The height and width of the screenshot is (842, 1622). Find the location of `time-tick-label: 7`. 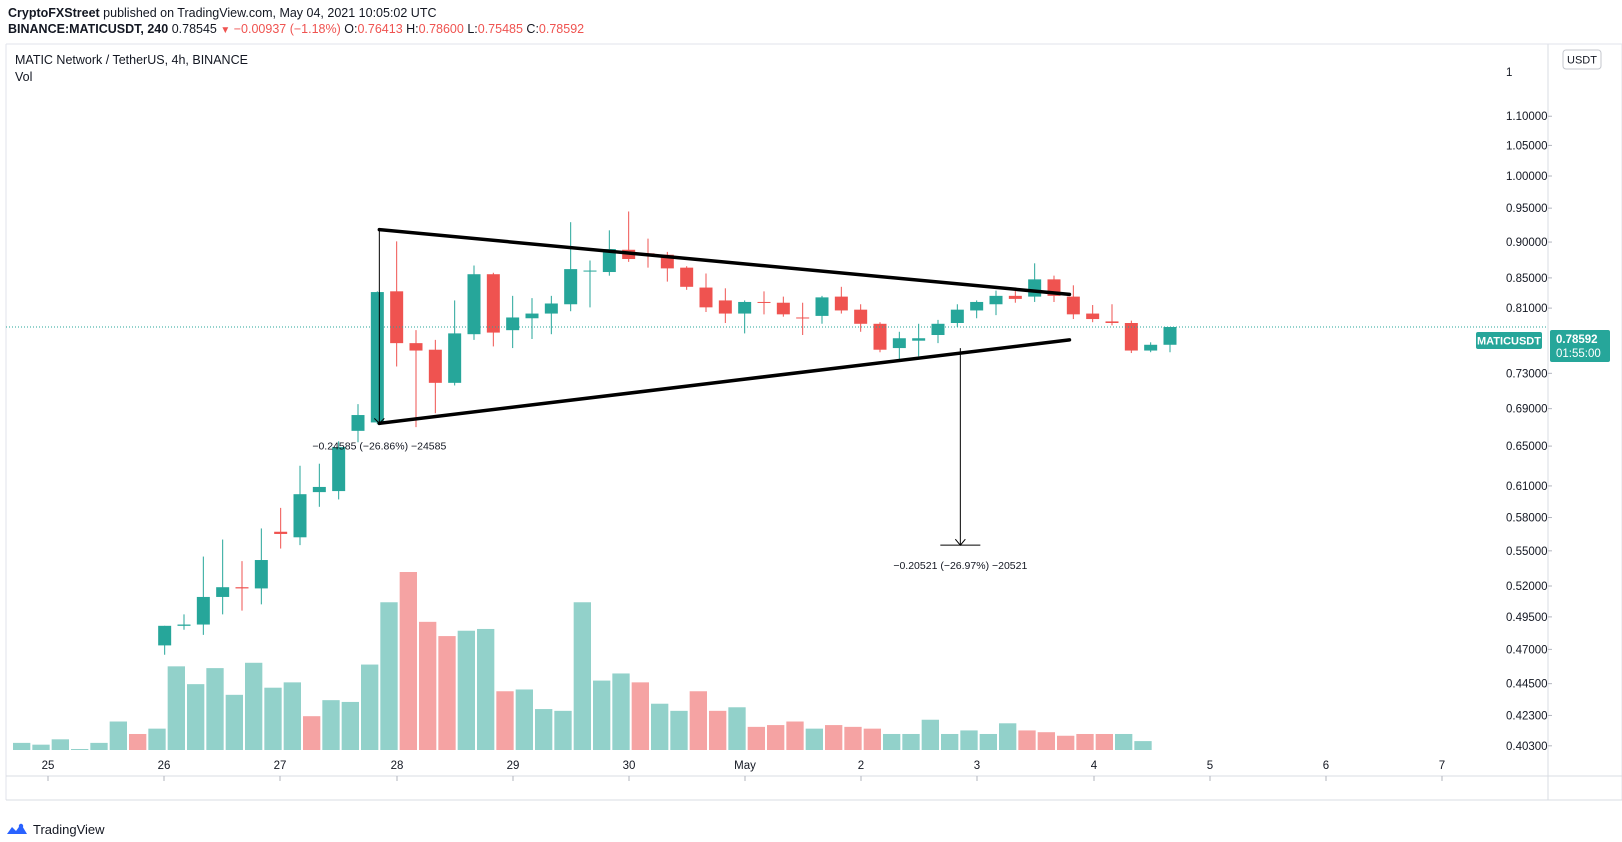

time-tick-label: 7 is located at coordinates (1442, 766).